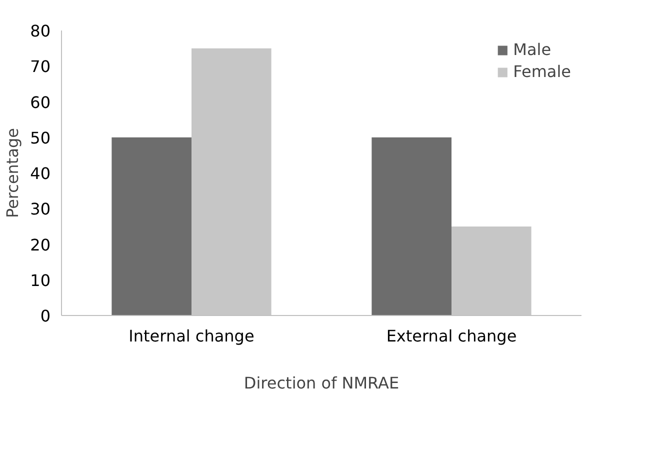 The image size is (669, 462). Describe the element at coordinates (40, 31) in the screenshot. I see `y-tick-label: 80` at that location.